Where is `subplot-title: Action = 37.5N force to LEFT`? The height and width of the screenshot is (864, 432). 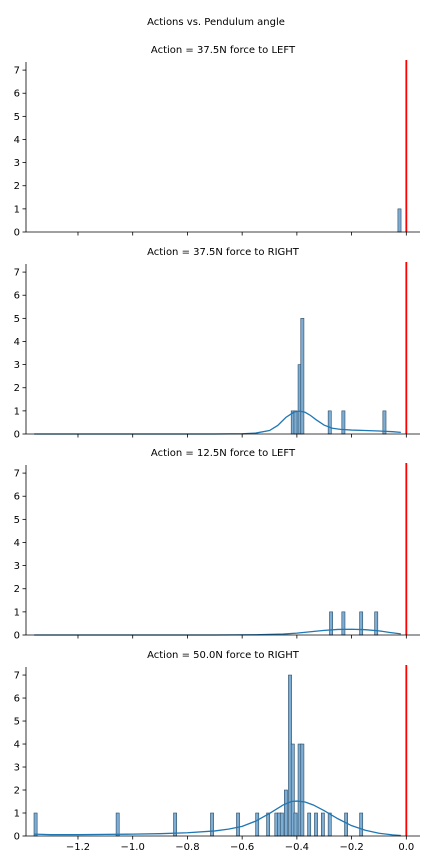 subplot-title: Action = 37.5N force to LEFT is located at coordinates (223, 50).